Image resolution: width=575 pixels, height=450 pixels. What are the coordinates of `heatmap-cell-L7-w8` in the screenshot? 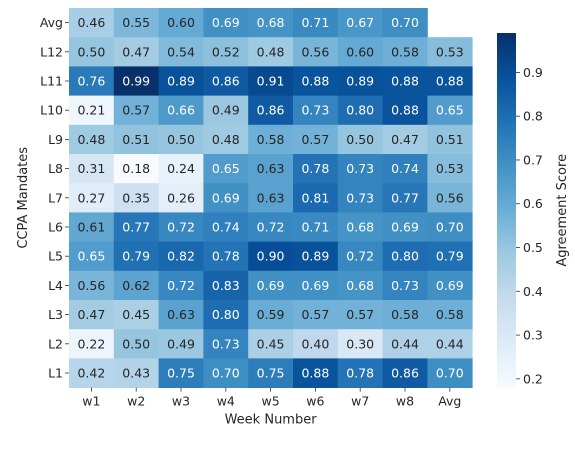 It's located at (405, 198).